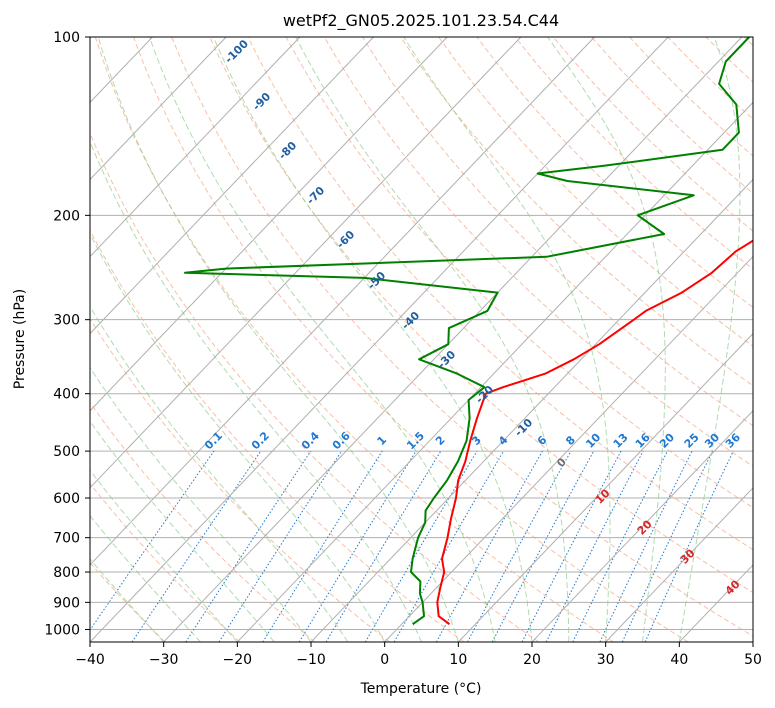 The height and width of the screenshot is (708, 775). What do you see at coordinates (66, 539) in the screenshot?
I see `y-tick-label: 700` at bounding box center [66, 539].